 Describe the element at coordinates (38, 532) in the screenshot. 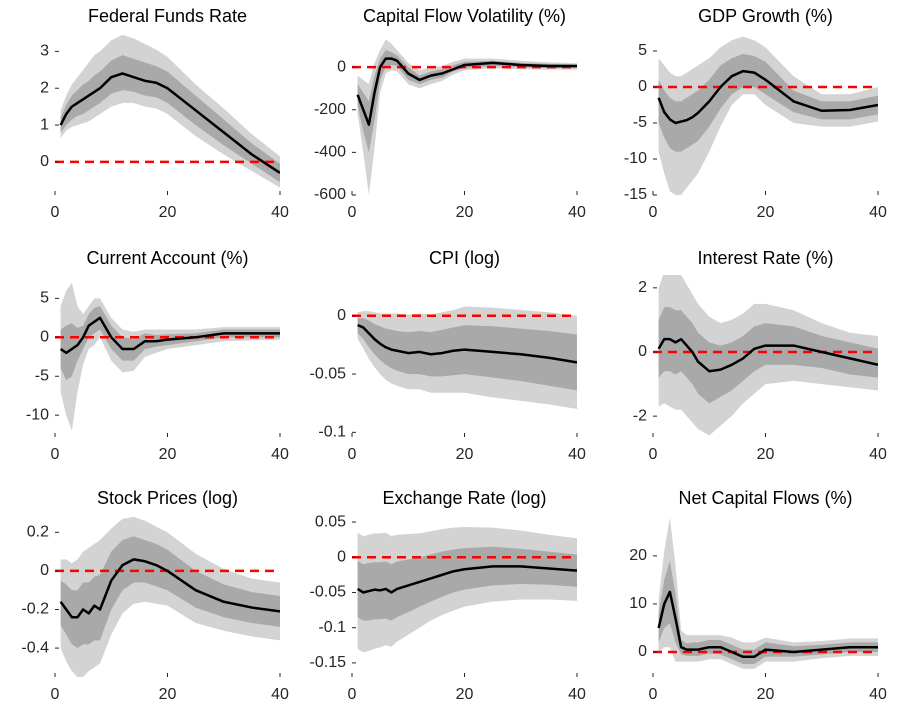

I see `y-tick-label: 0.2` at that location.